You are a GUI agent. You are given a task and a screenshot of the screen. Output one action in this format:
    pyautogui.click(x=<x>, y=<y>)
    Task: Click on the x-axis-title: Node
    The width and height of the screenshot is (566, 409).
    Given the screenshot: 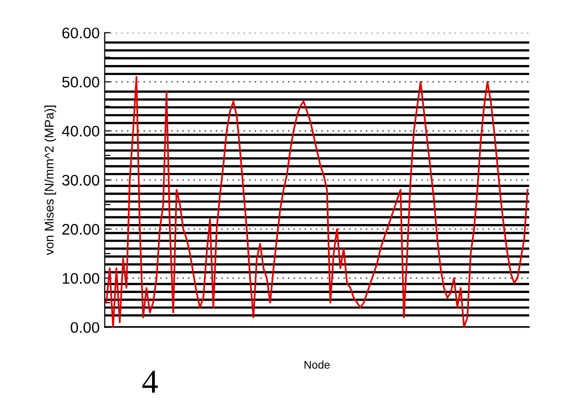 What is the action you would take?
    pyautogui.click(x=317, y=364)
    